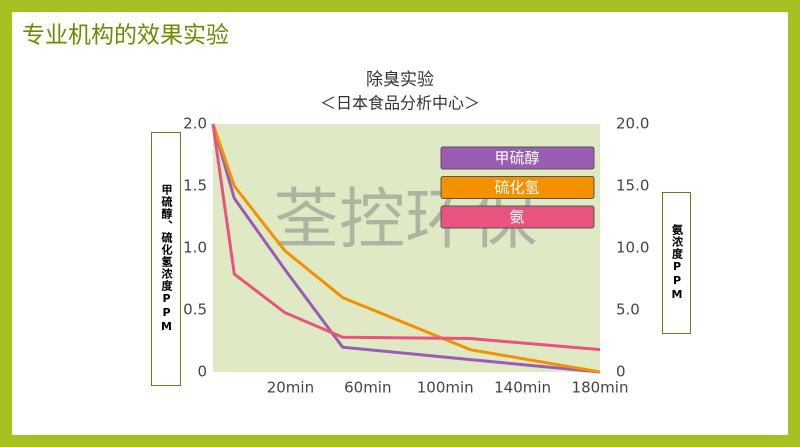  I want to click on x-tick-label: 180min, so click(600, 388).